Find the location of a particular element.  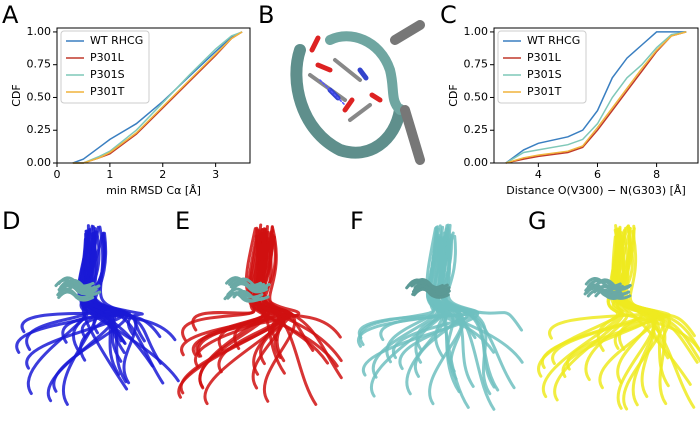

x-tick-label: 4 is located at coordinates (538, 174).